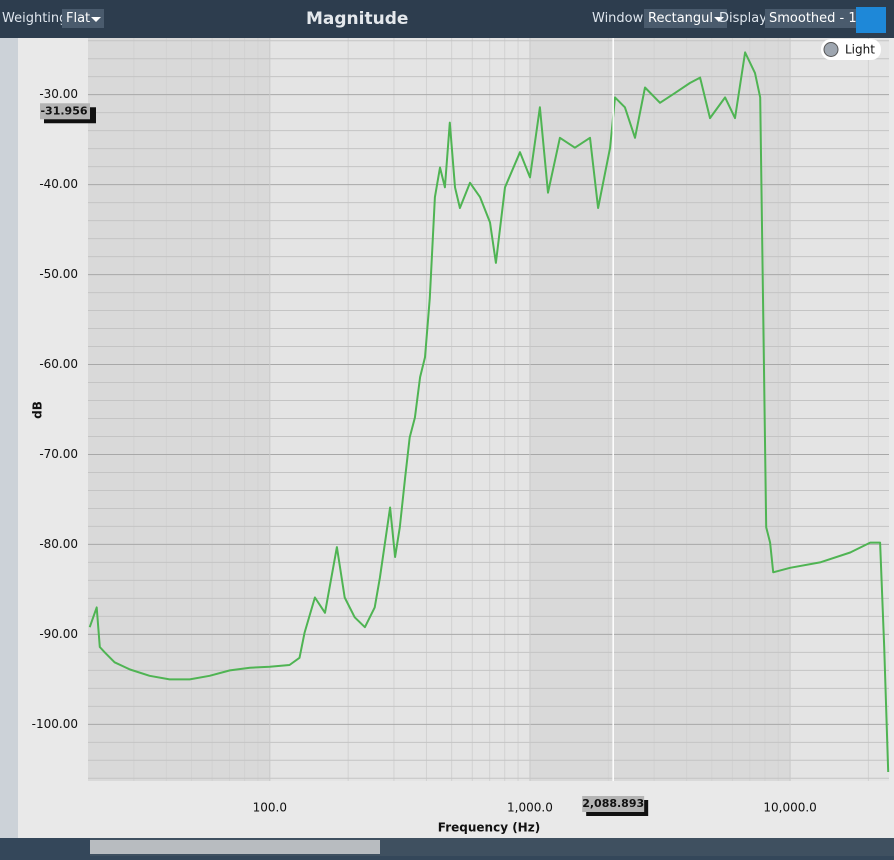  Describe the element at coordinates (58, 544) in the screenshot. I see `y-tick-label: -80.00` at that location.